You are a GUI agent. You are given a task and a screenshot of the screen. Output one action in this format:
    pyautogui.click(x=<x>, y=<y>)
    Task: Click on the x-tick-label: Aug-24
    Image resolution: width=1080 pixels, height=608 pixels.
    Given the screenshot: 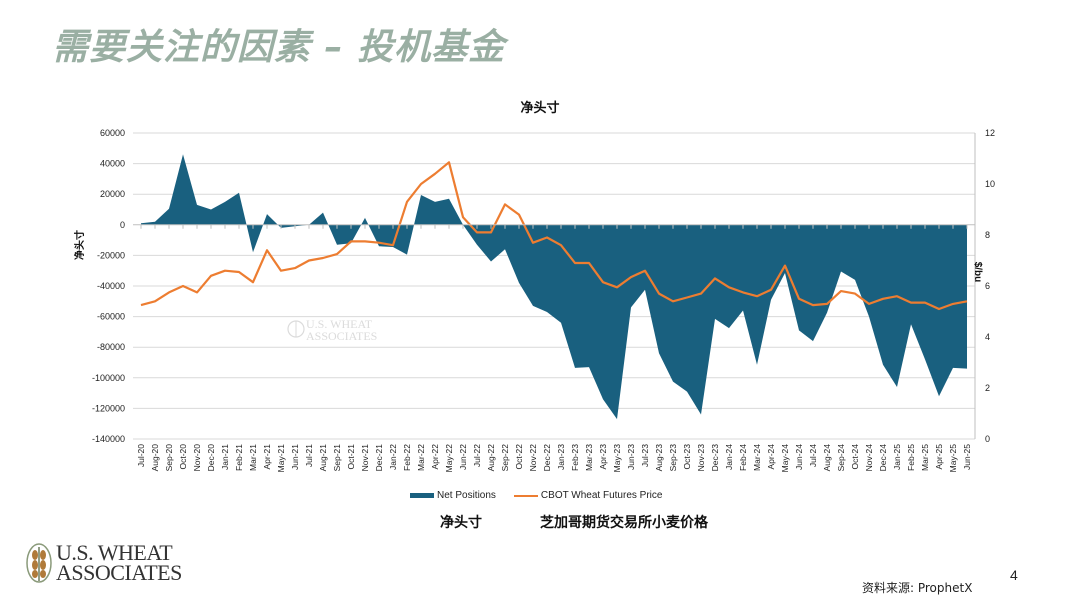 What is the action you would take?
    pyautogui.click(x=827, y=458)
    